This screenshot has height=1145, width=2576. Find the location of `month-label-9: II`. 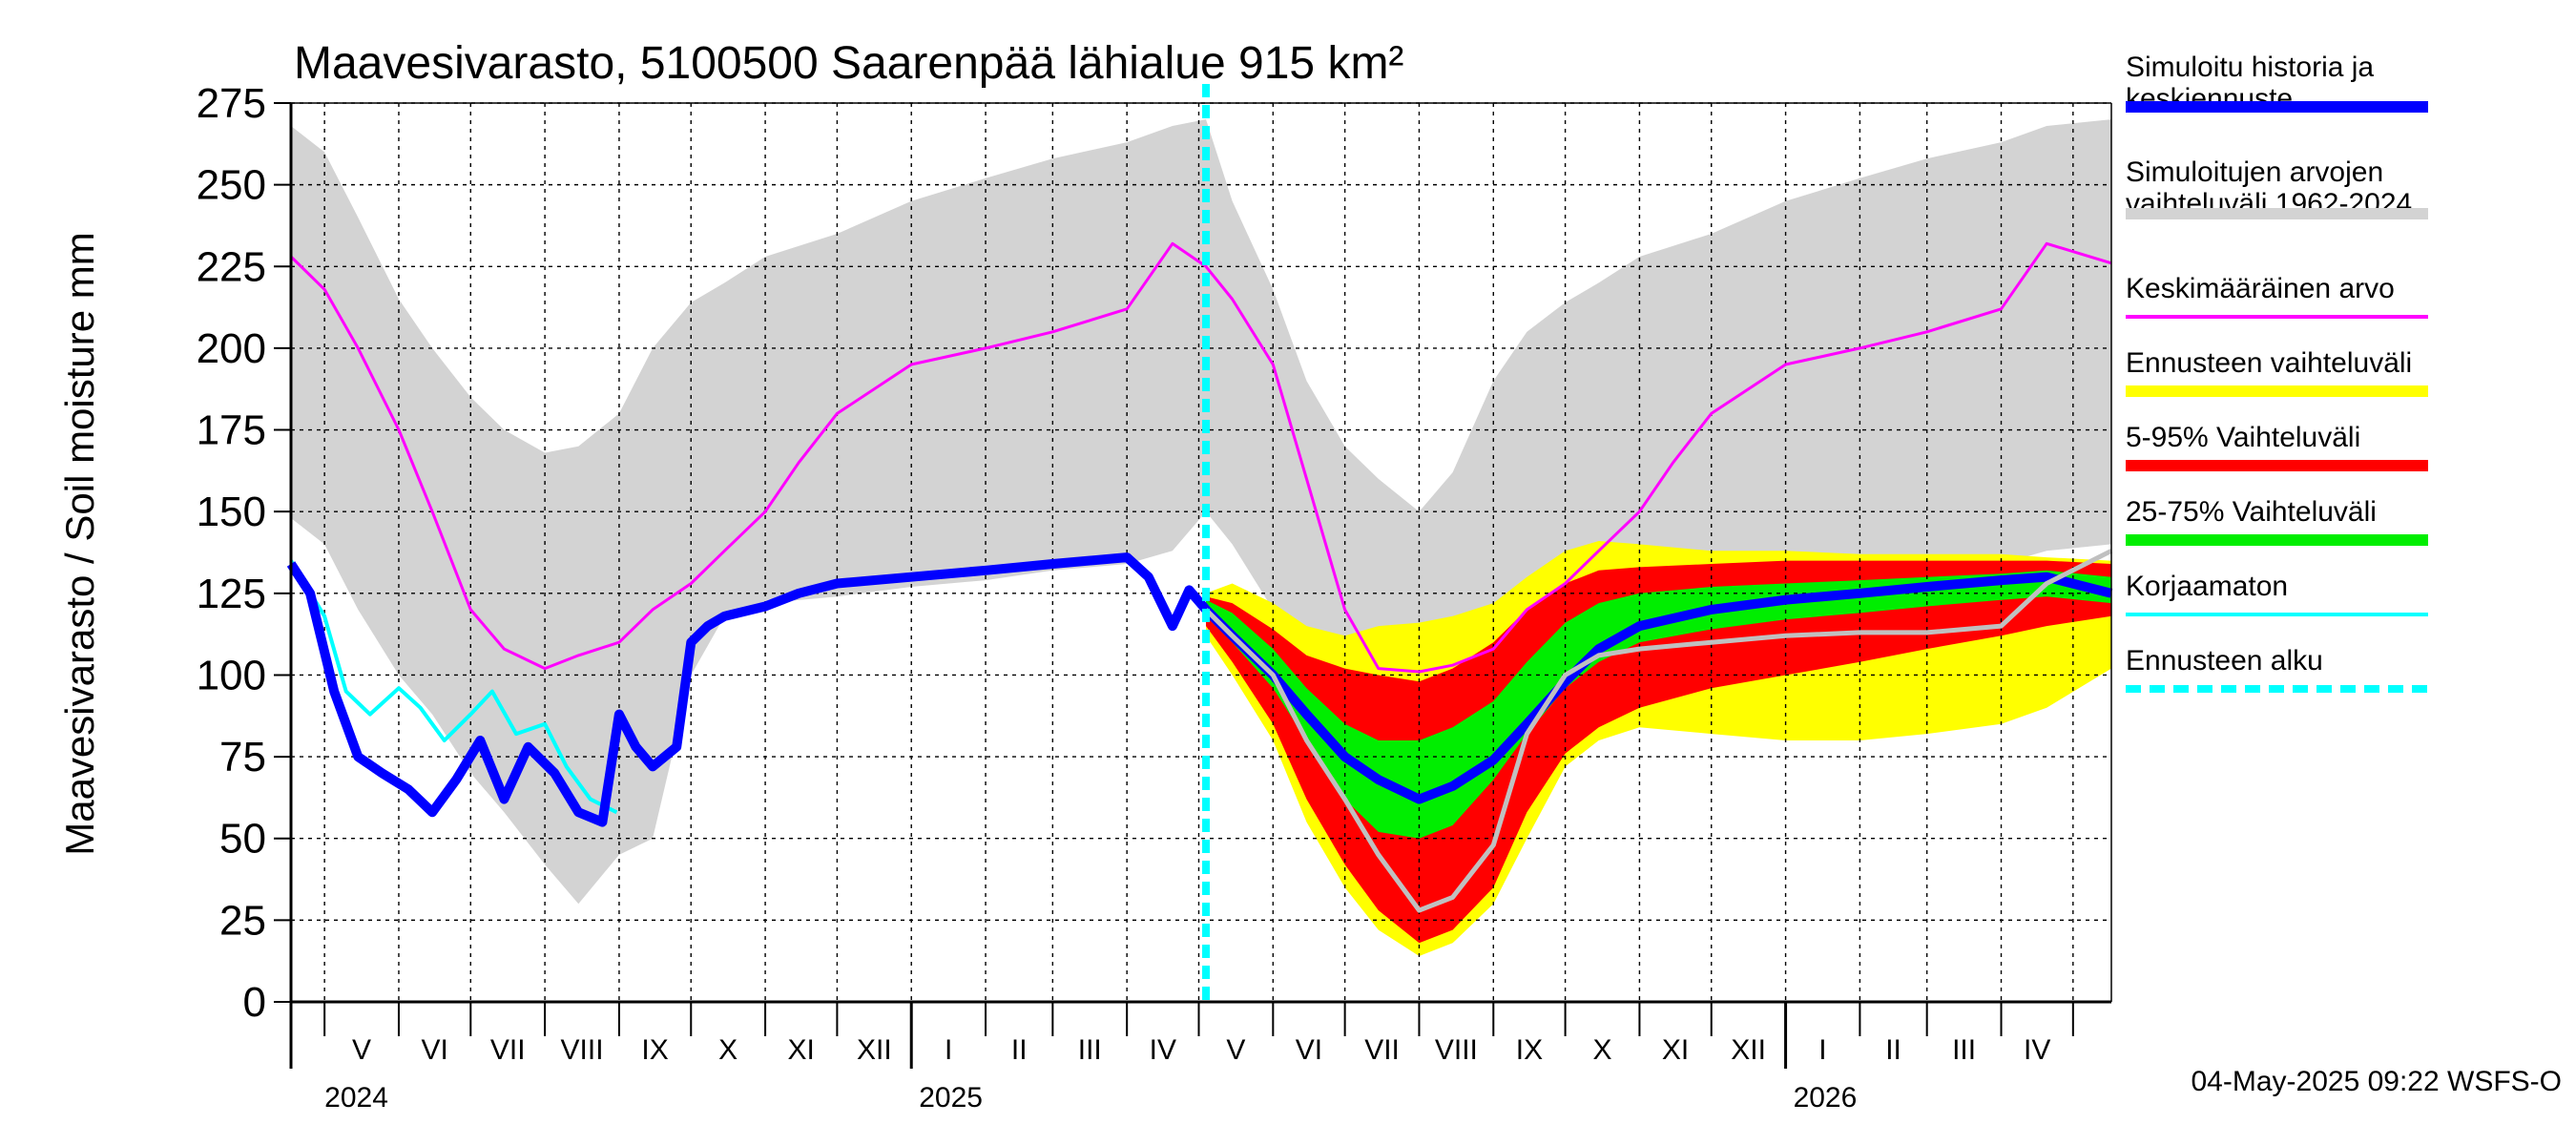

month-label-9: II is located at coordinates (1019, 1050).